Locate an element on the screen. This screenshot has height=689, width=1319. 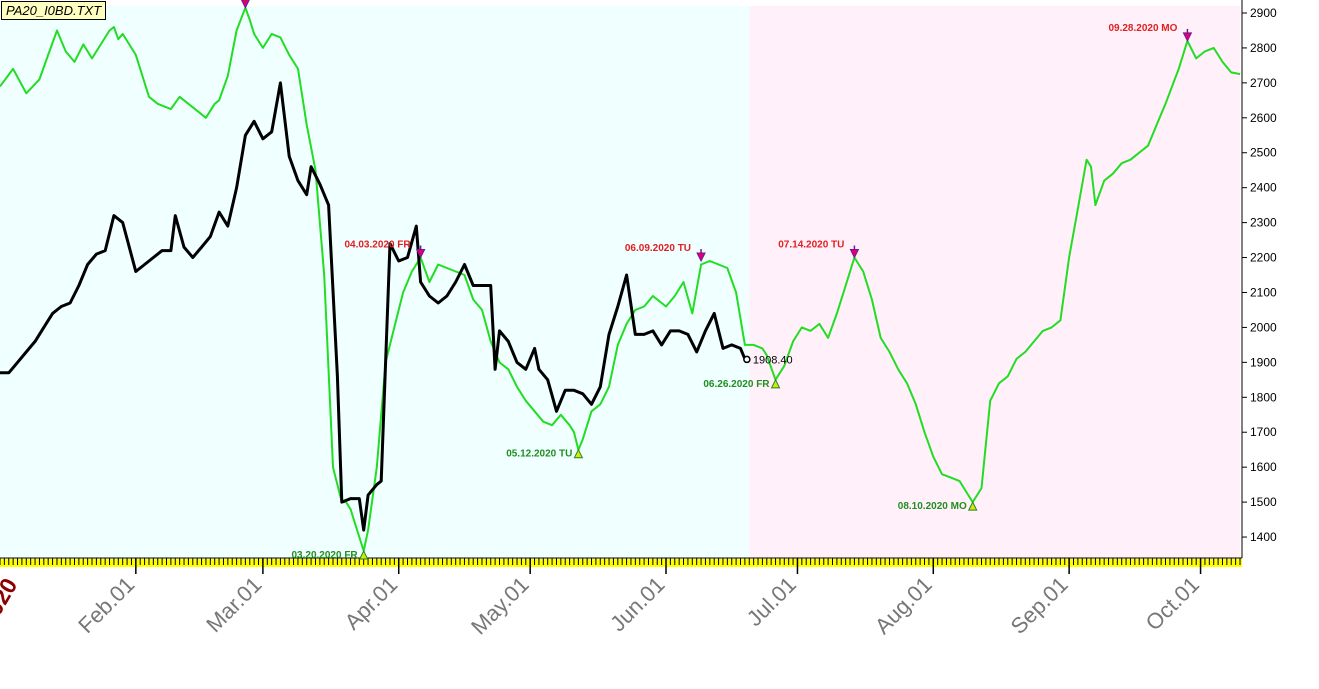
y-tick-label: 2000 is located at coordinates (1263, 327).